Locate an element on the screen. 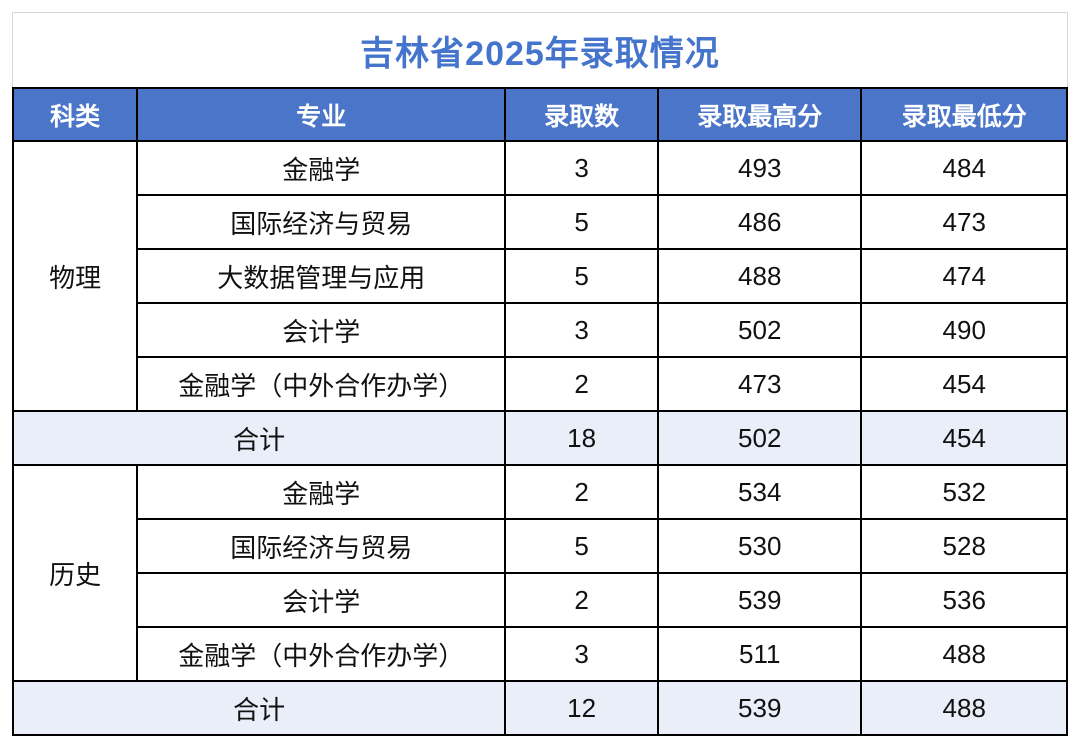 The image size is (1080, 748). table-row: 大数据管理与应用 5 488 474 is located at coordinates (540, 276).